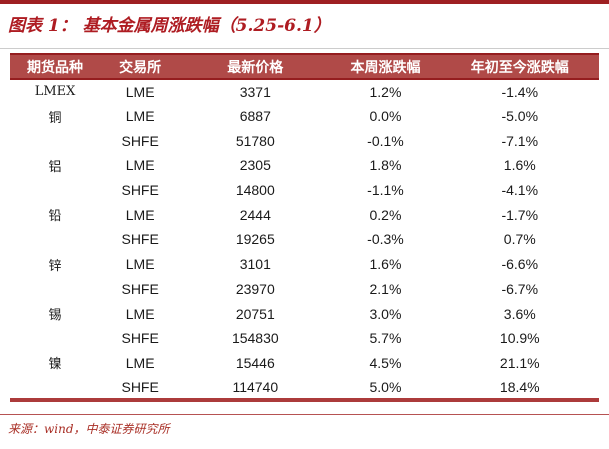 This screenshot has height=449, width=609. Describe the element at coordinates (520, 214) in the screenshot. I see `table-cell: -1.7%` at that location.